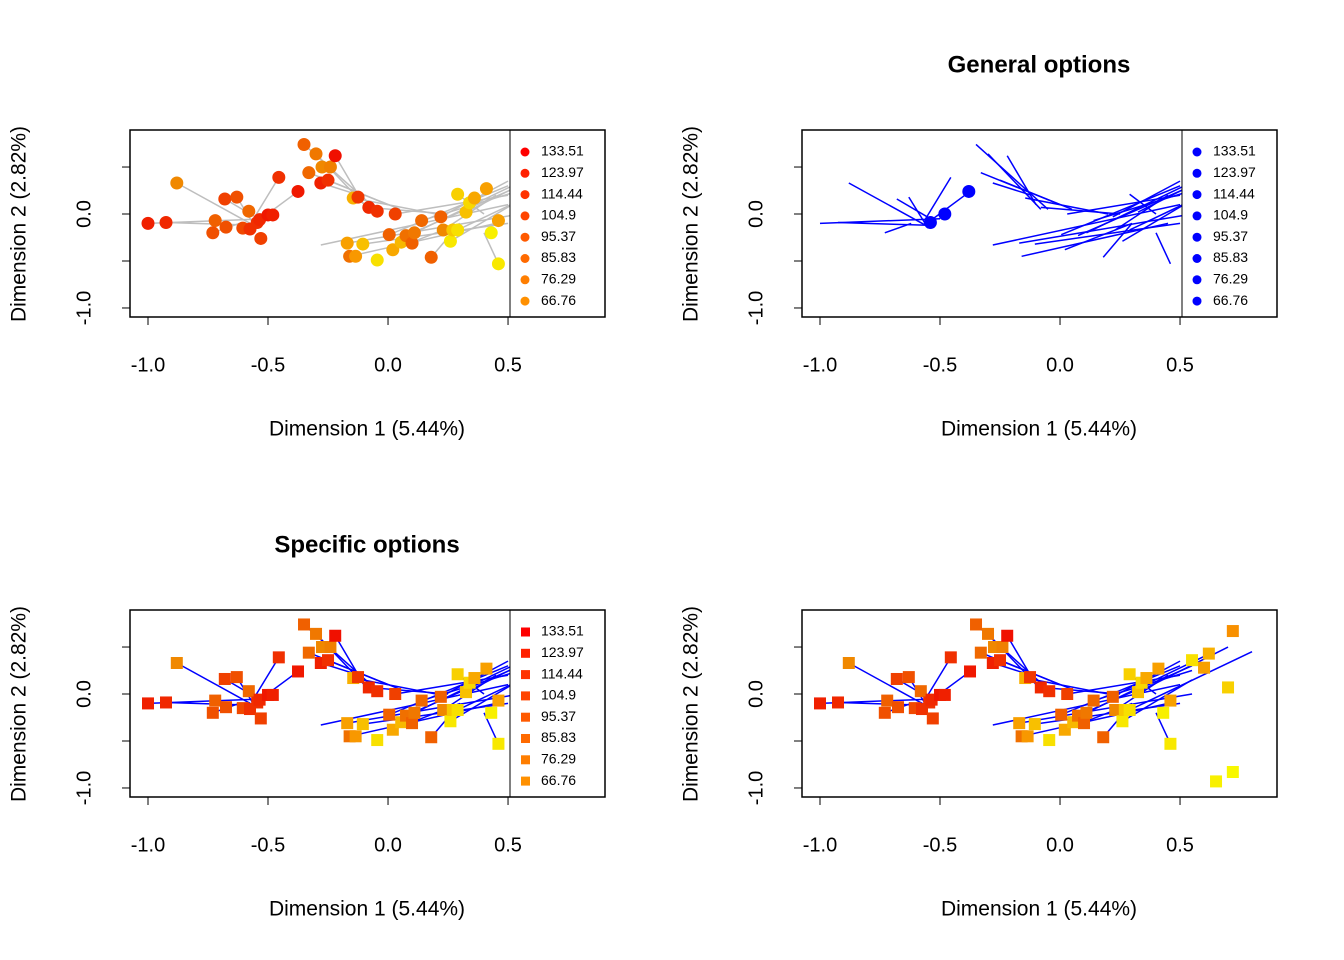  Describe the element at coordinates (691, 704) in the screenshot. I see `y-axis-label: Dimension 2 (2.82%)` at that location.